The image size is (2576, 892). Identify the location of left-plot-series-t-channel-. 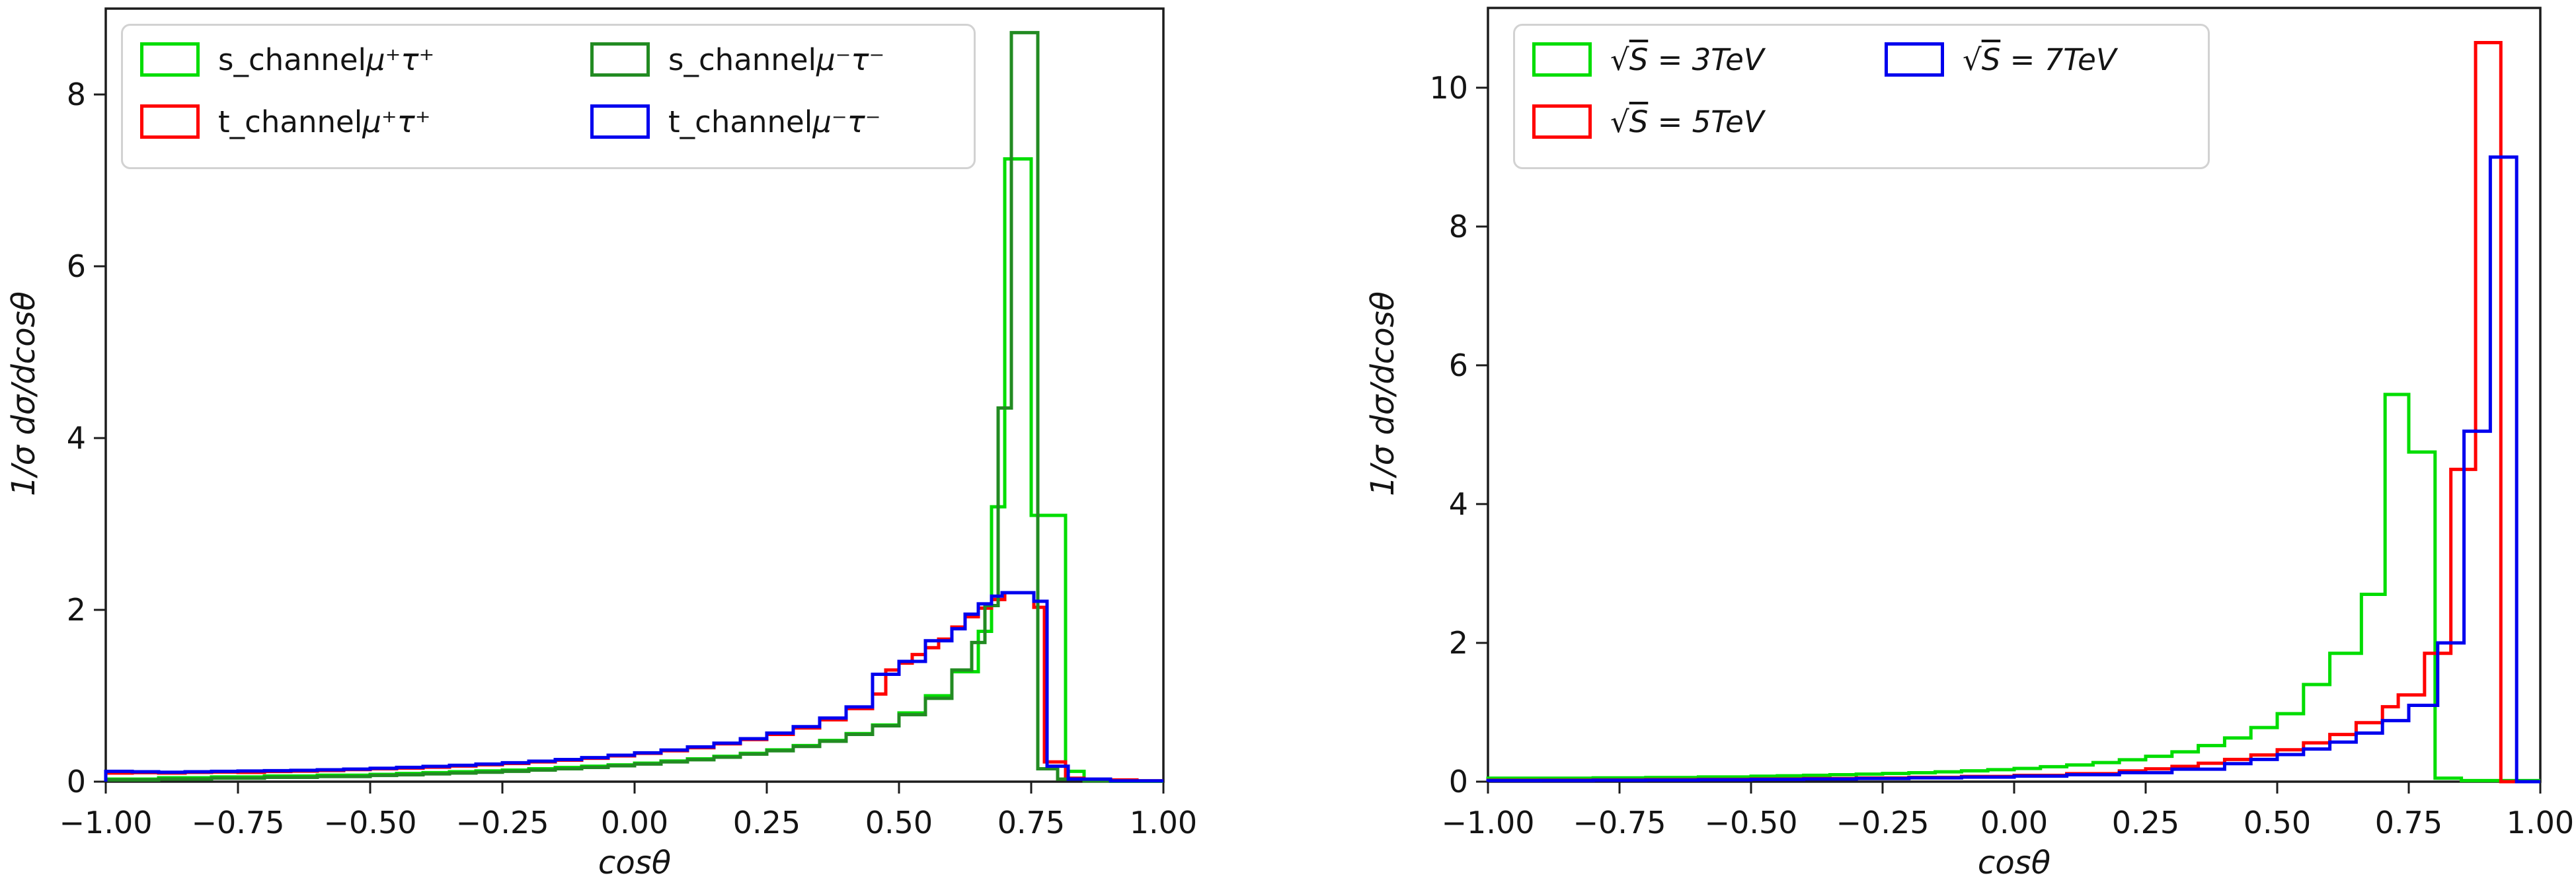
(633, 687).